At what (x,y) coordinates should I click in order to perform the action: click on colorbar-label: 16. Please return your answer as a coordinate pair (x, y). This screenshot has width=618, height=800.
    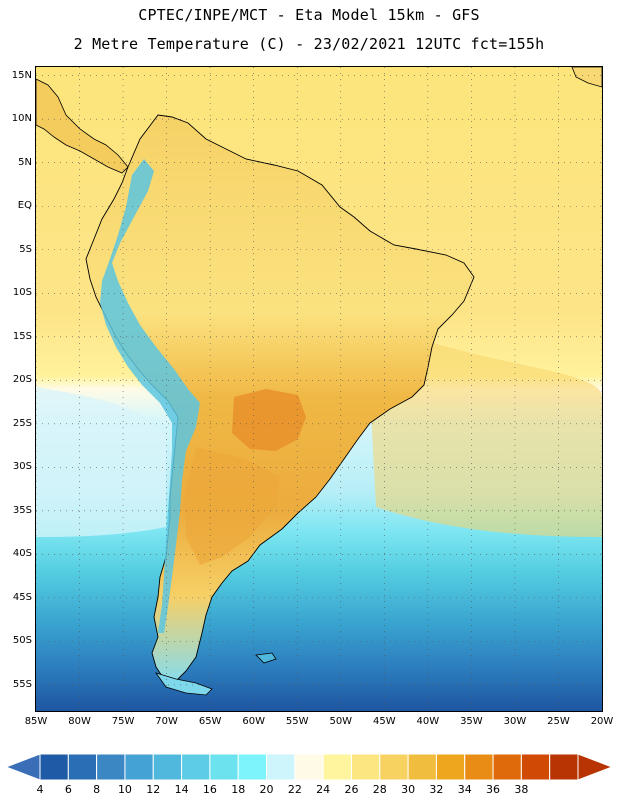
    Looking at the image, I should click on (209, 789).